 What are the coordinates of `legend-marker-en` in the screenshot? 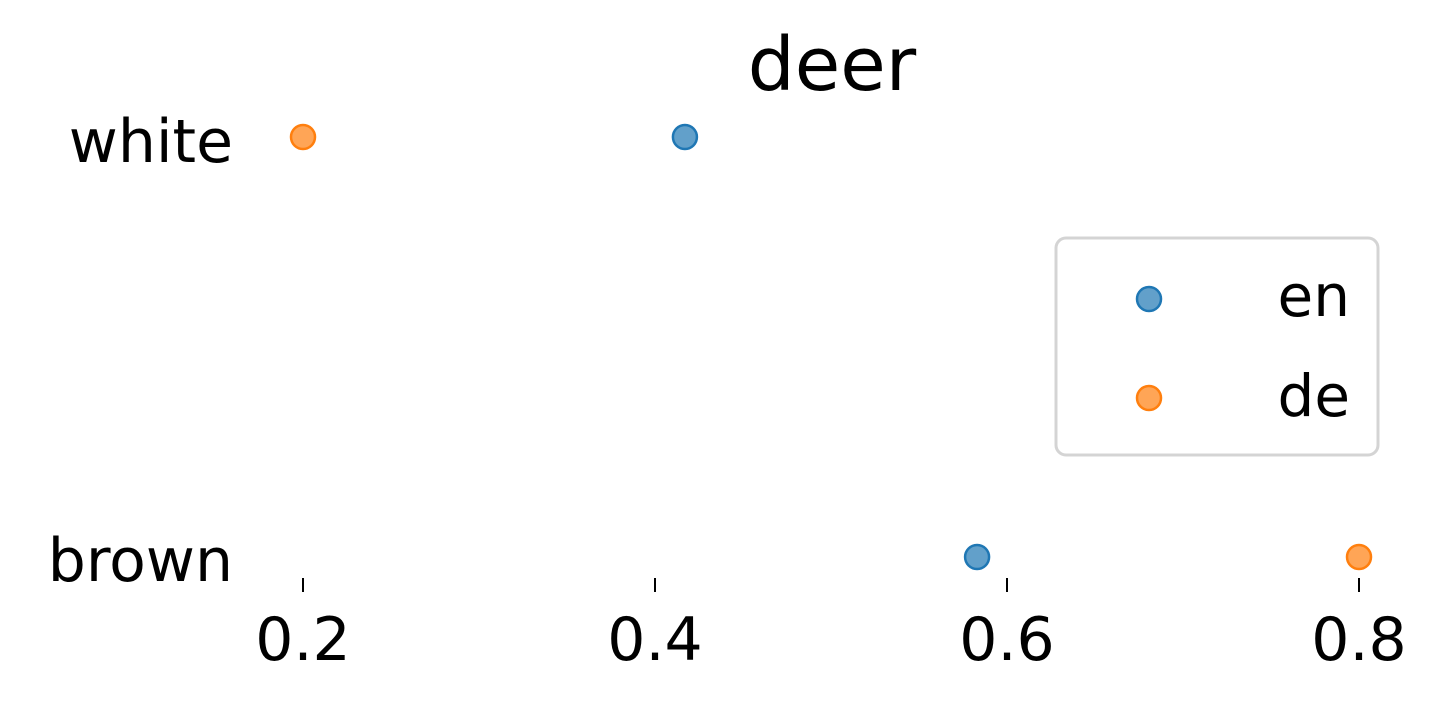 It's located at (1149, 299).